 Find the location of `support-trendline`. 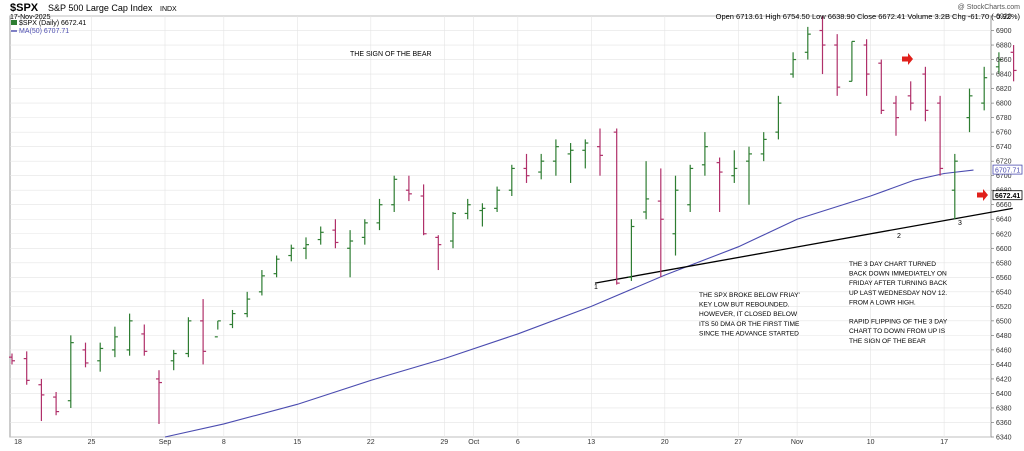

support-trendline is located at coordinates (803, 245).